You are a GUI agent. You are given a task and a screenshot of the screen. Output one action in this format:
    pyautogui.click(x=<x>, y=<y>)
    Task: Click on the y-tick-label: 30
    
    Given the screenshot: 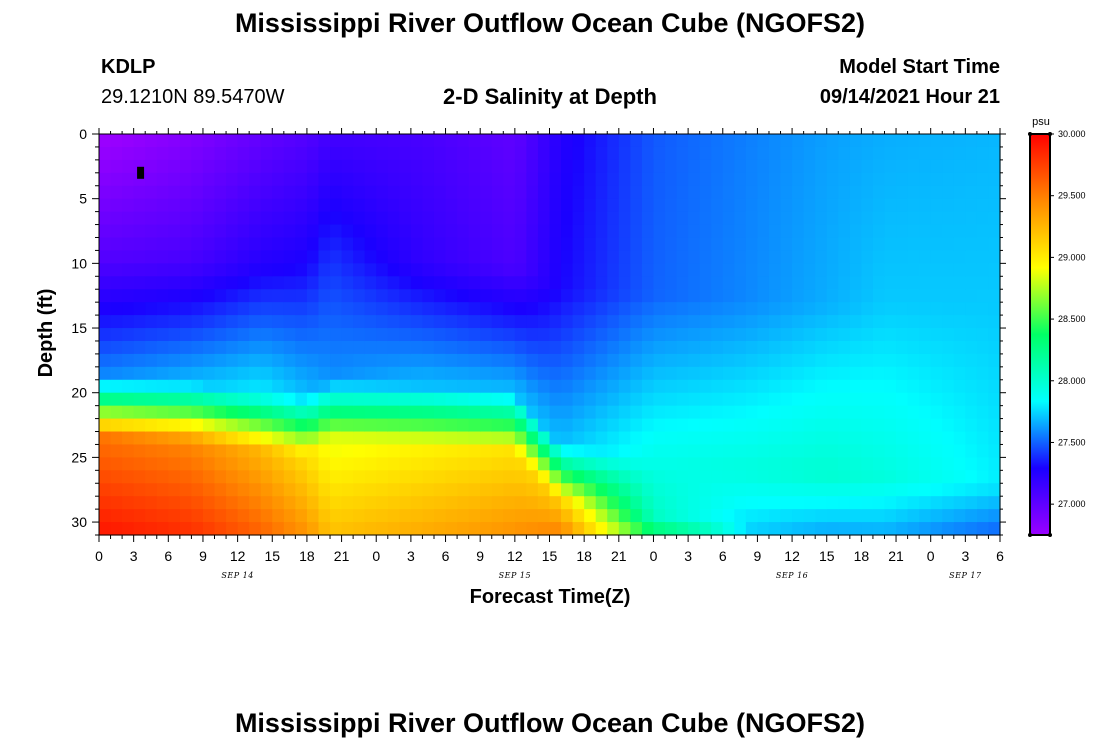 What is the action you would take?
    pyautogui.click(x=79, y=522)
    